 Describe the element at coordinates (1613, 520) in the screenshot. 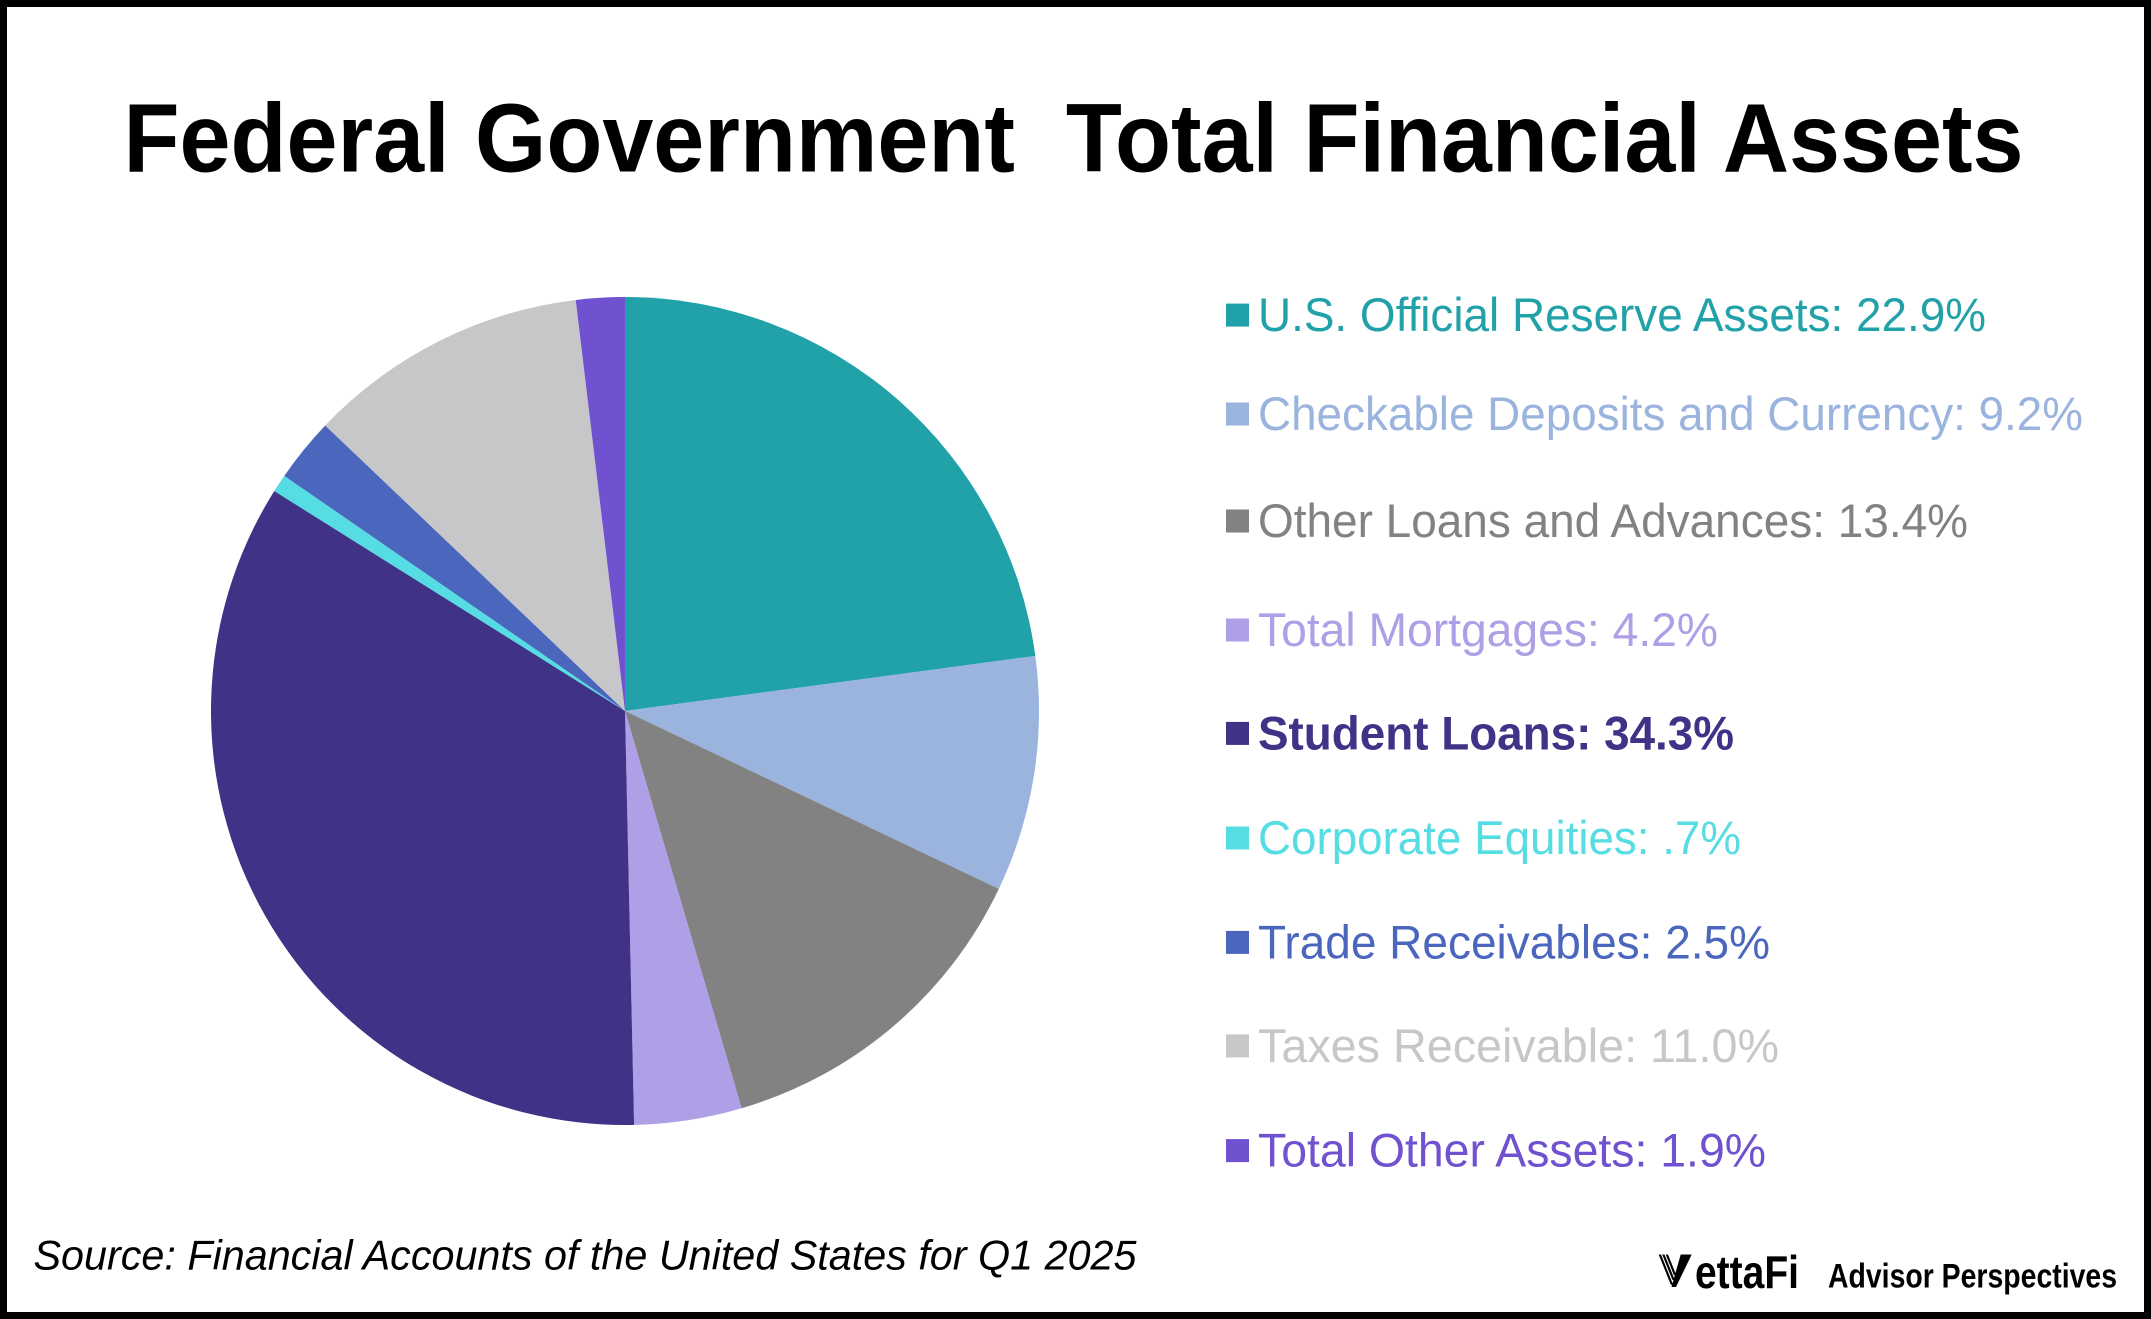

I see `svg-text:Other Loans and Advances: 13.4: Other Loans and Advances: 13.4%` at that location.